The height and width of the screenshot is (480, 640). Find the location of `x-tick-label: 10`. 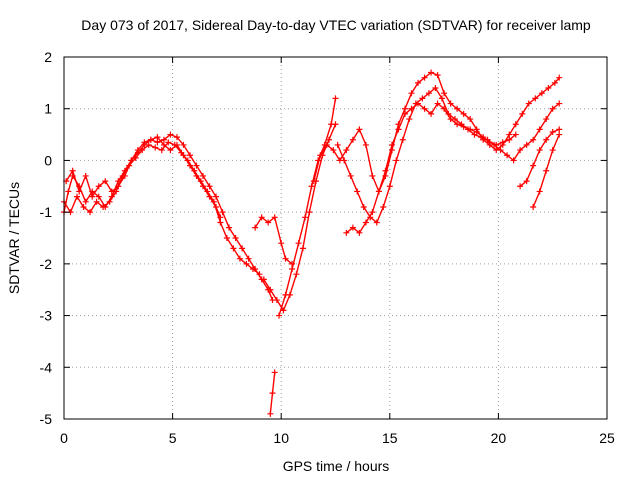

x-tick-label: 10 is located at coordinates (281, 438).